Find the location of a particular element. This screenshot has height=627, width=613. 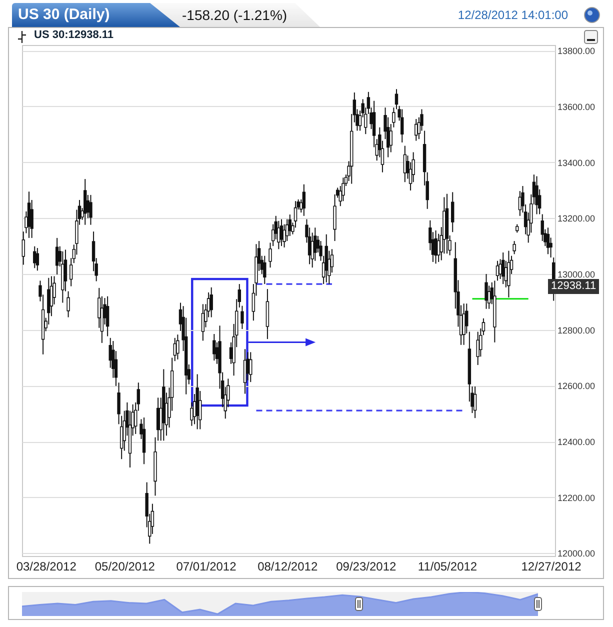

y-tick-label: 13600.00 is located at coordinates (577, 107).